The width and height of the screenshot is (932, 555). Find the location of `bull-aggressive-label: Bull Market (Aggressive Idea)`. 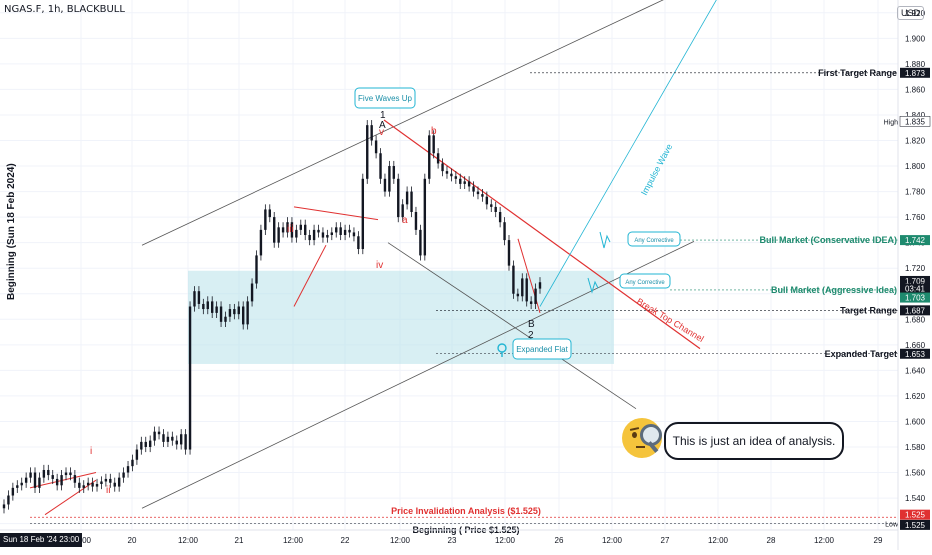

bull-aggressive-label: Bull Market (Aggressive Idea) is located at coordinates (834, 290).